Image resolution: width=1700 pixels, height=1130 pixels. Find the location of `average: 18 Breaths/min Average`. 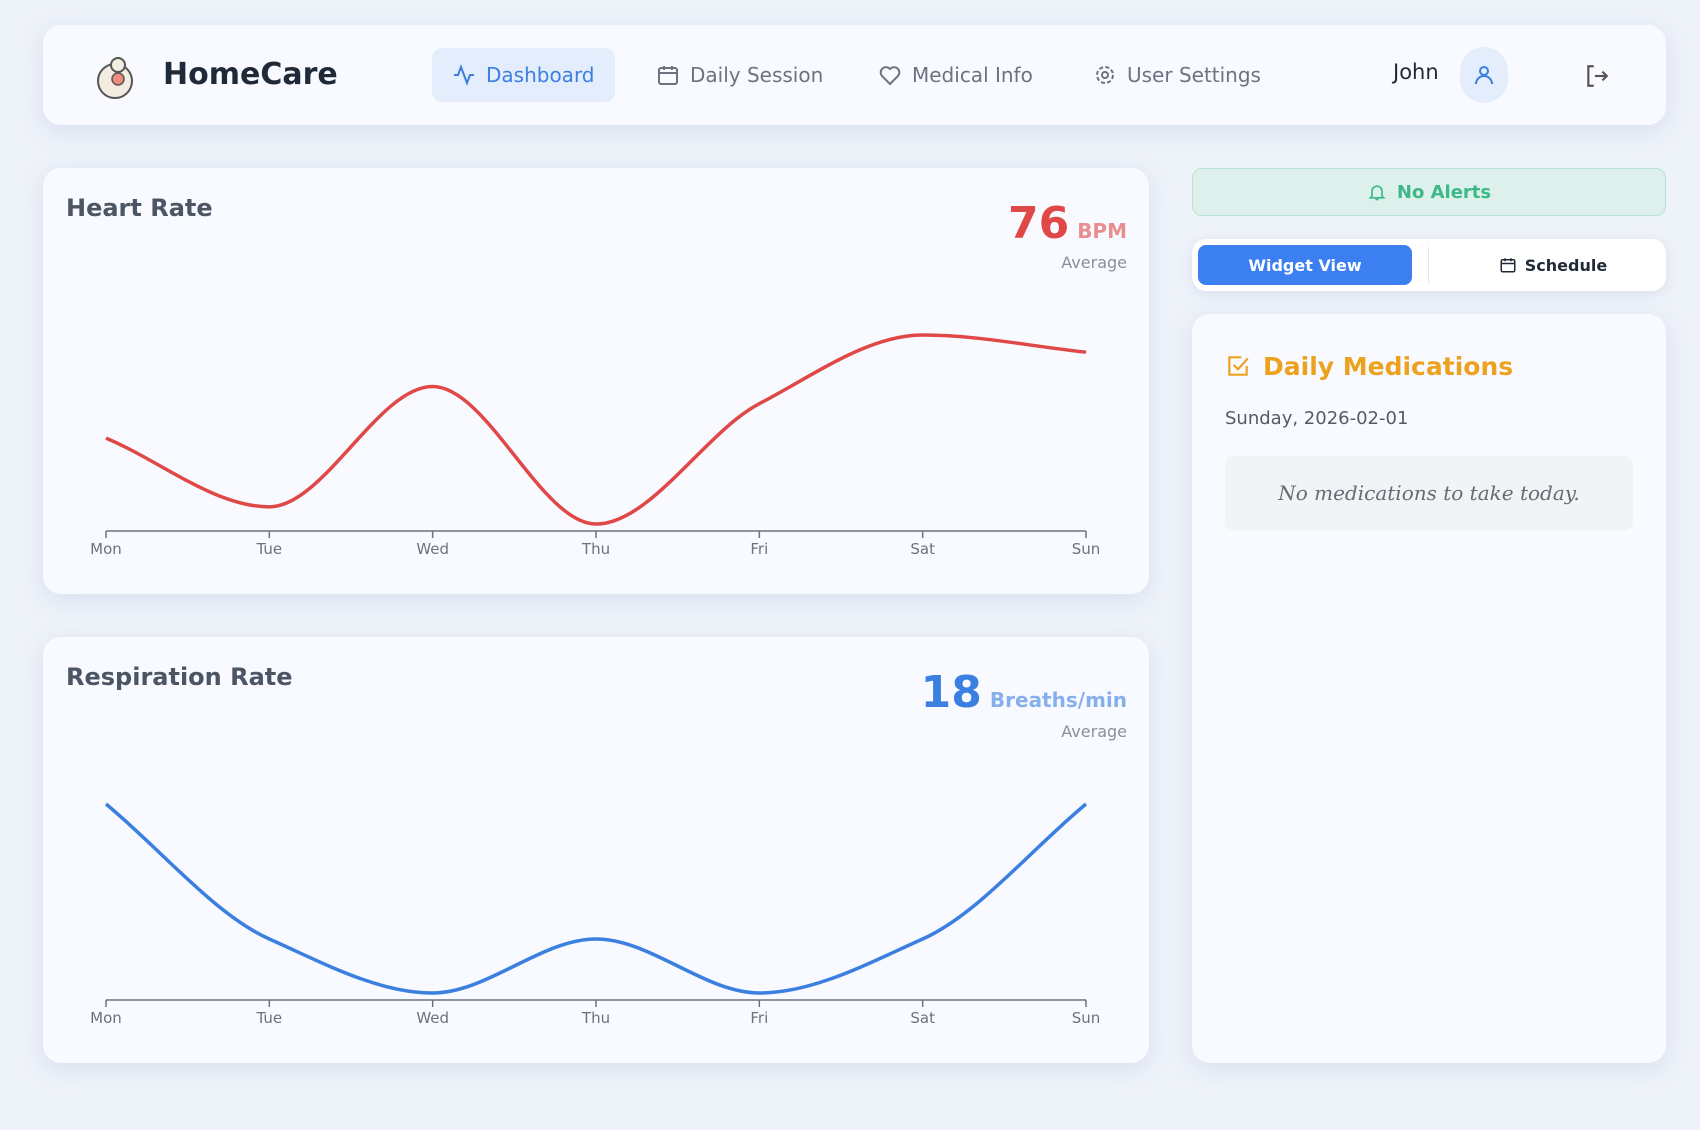

average: 18 Breaths/min Average is located at coordinates (1024, 704).